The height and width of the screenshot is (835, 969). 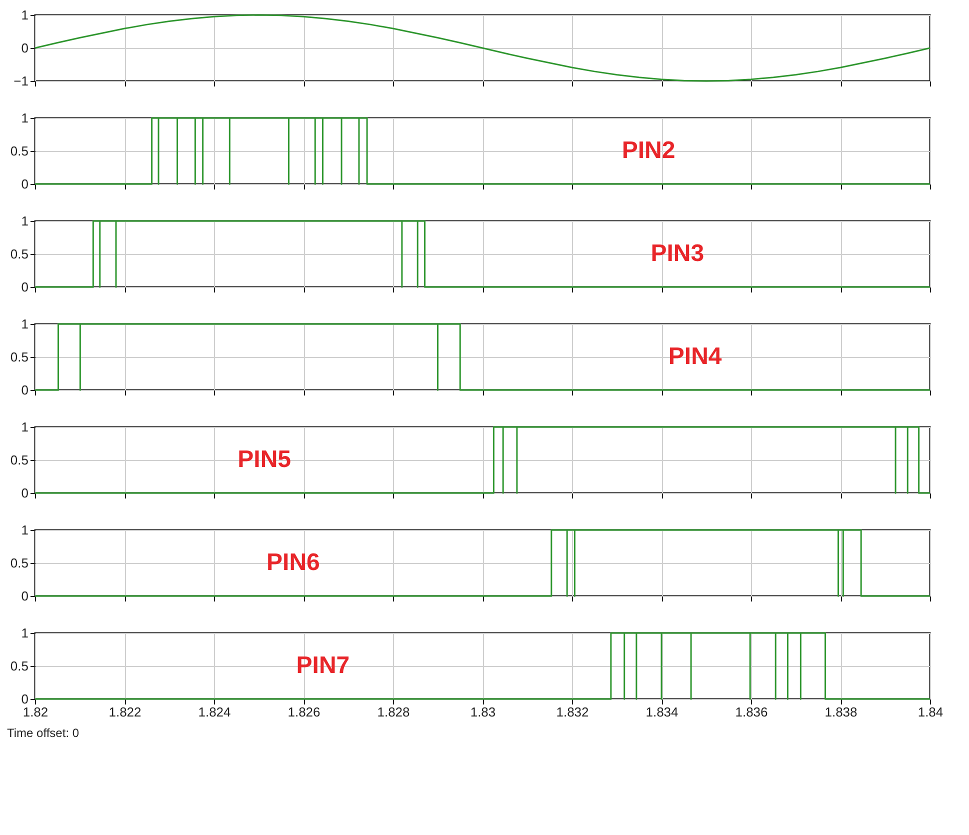 I want to click on x-tick-label: 1.826, so click(x=304, y=712).